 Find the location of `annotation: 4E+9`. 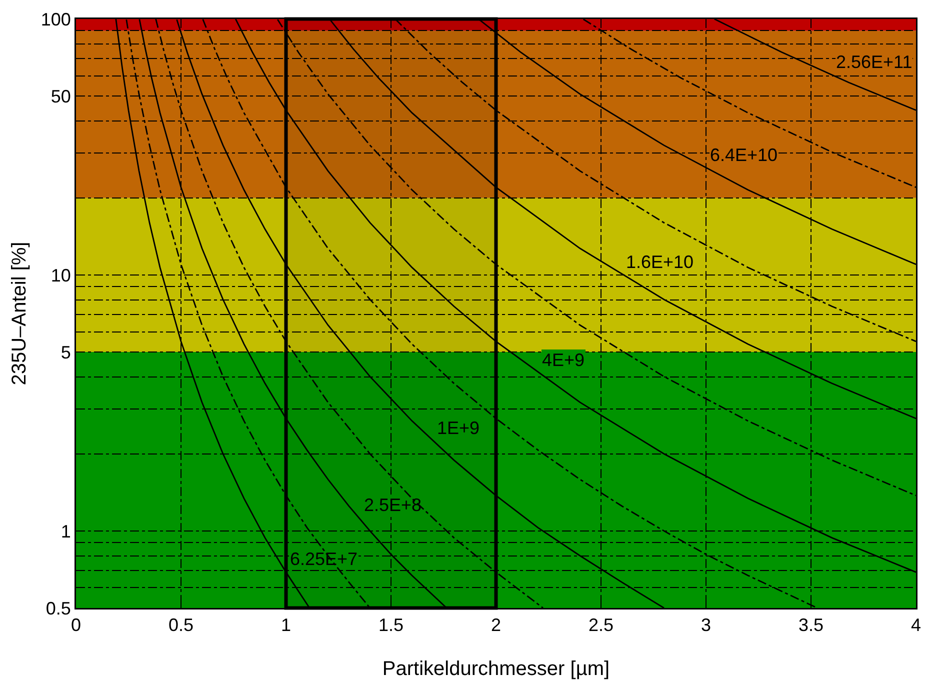

annotation: 4E+9 is located at coordinates (563, 360).